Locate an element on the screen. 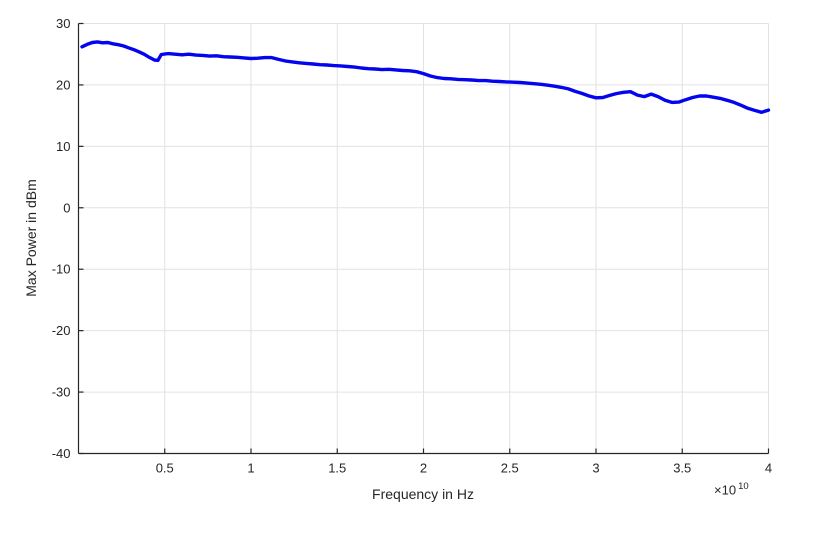 This screenshot has height=537, width=820. power-trace is located at coordinates (425, 77).